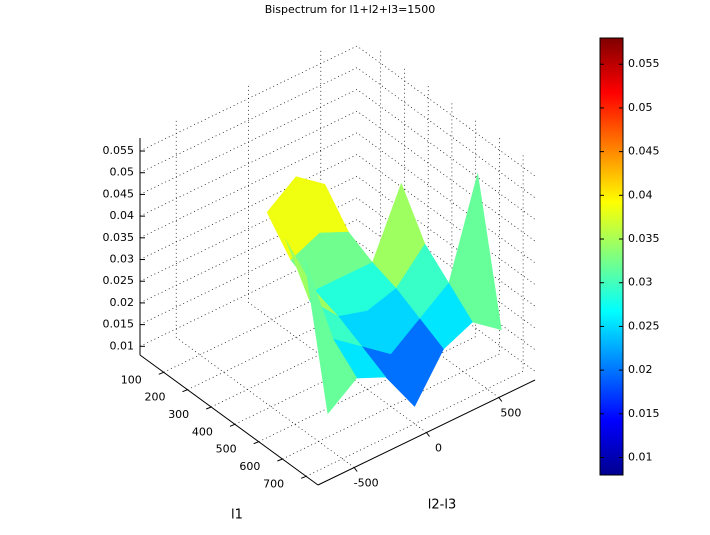 This screenshot has width=710, height=535. I want to click on z-tick-label: 0.035, so click(119, 237).